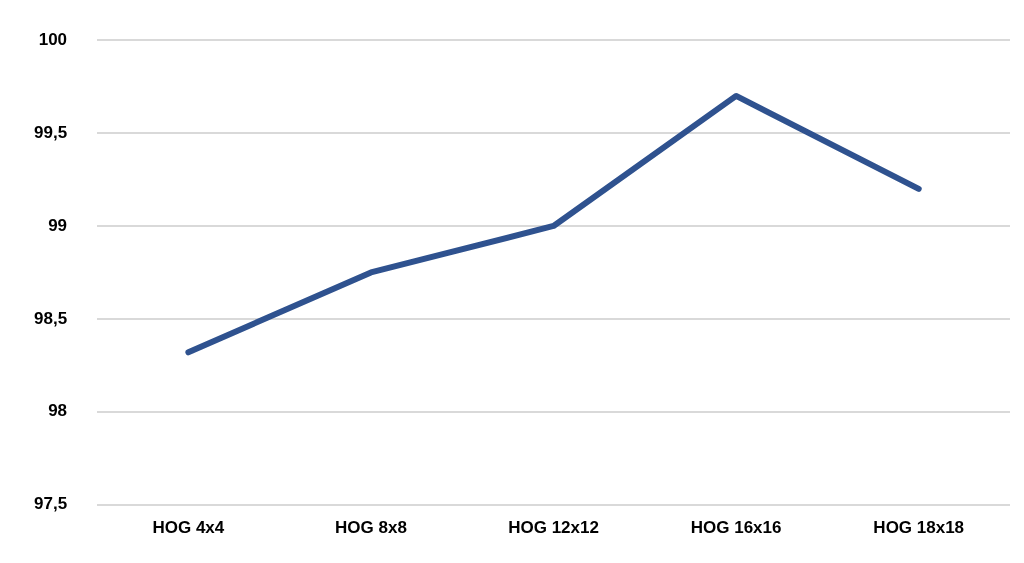 The height and width of the screenshot is (563, 1024). What do you see at coordinates (58, 225) in the screenshot?
I see `y-tick-label: 99` at bounding box center [58, 225].